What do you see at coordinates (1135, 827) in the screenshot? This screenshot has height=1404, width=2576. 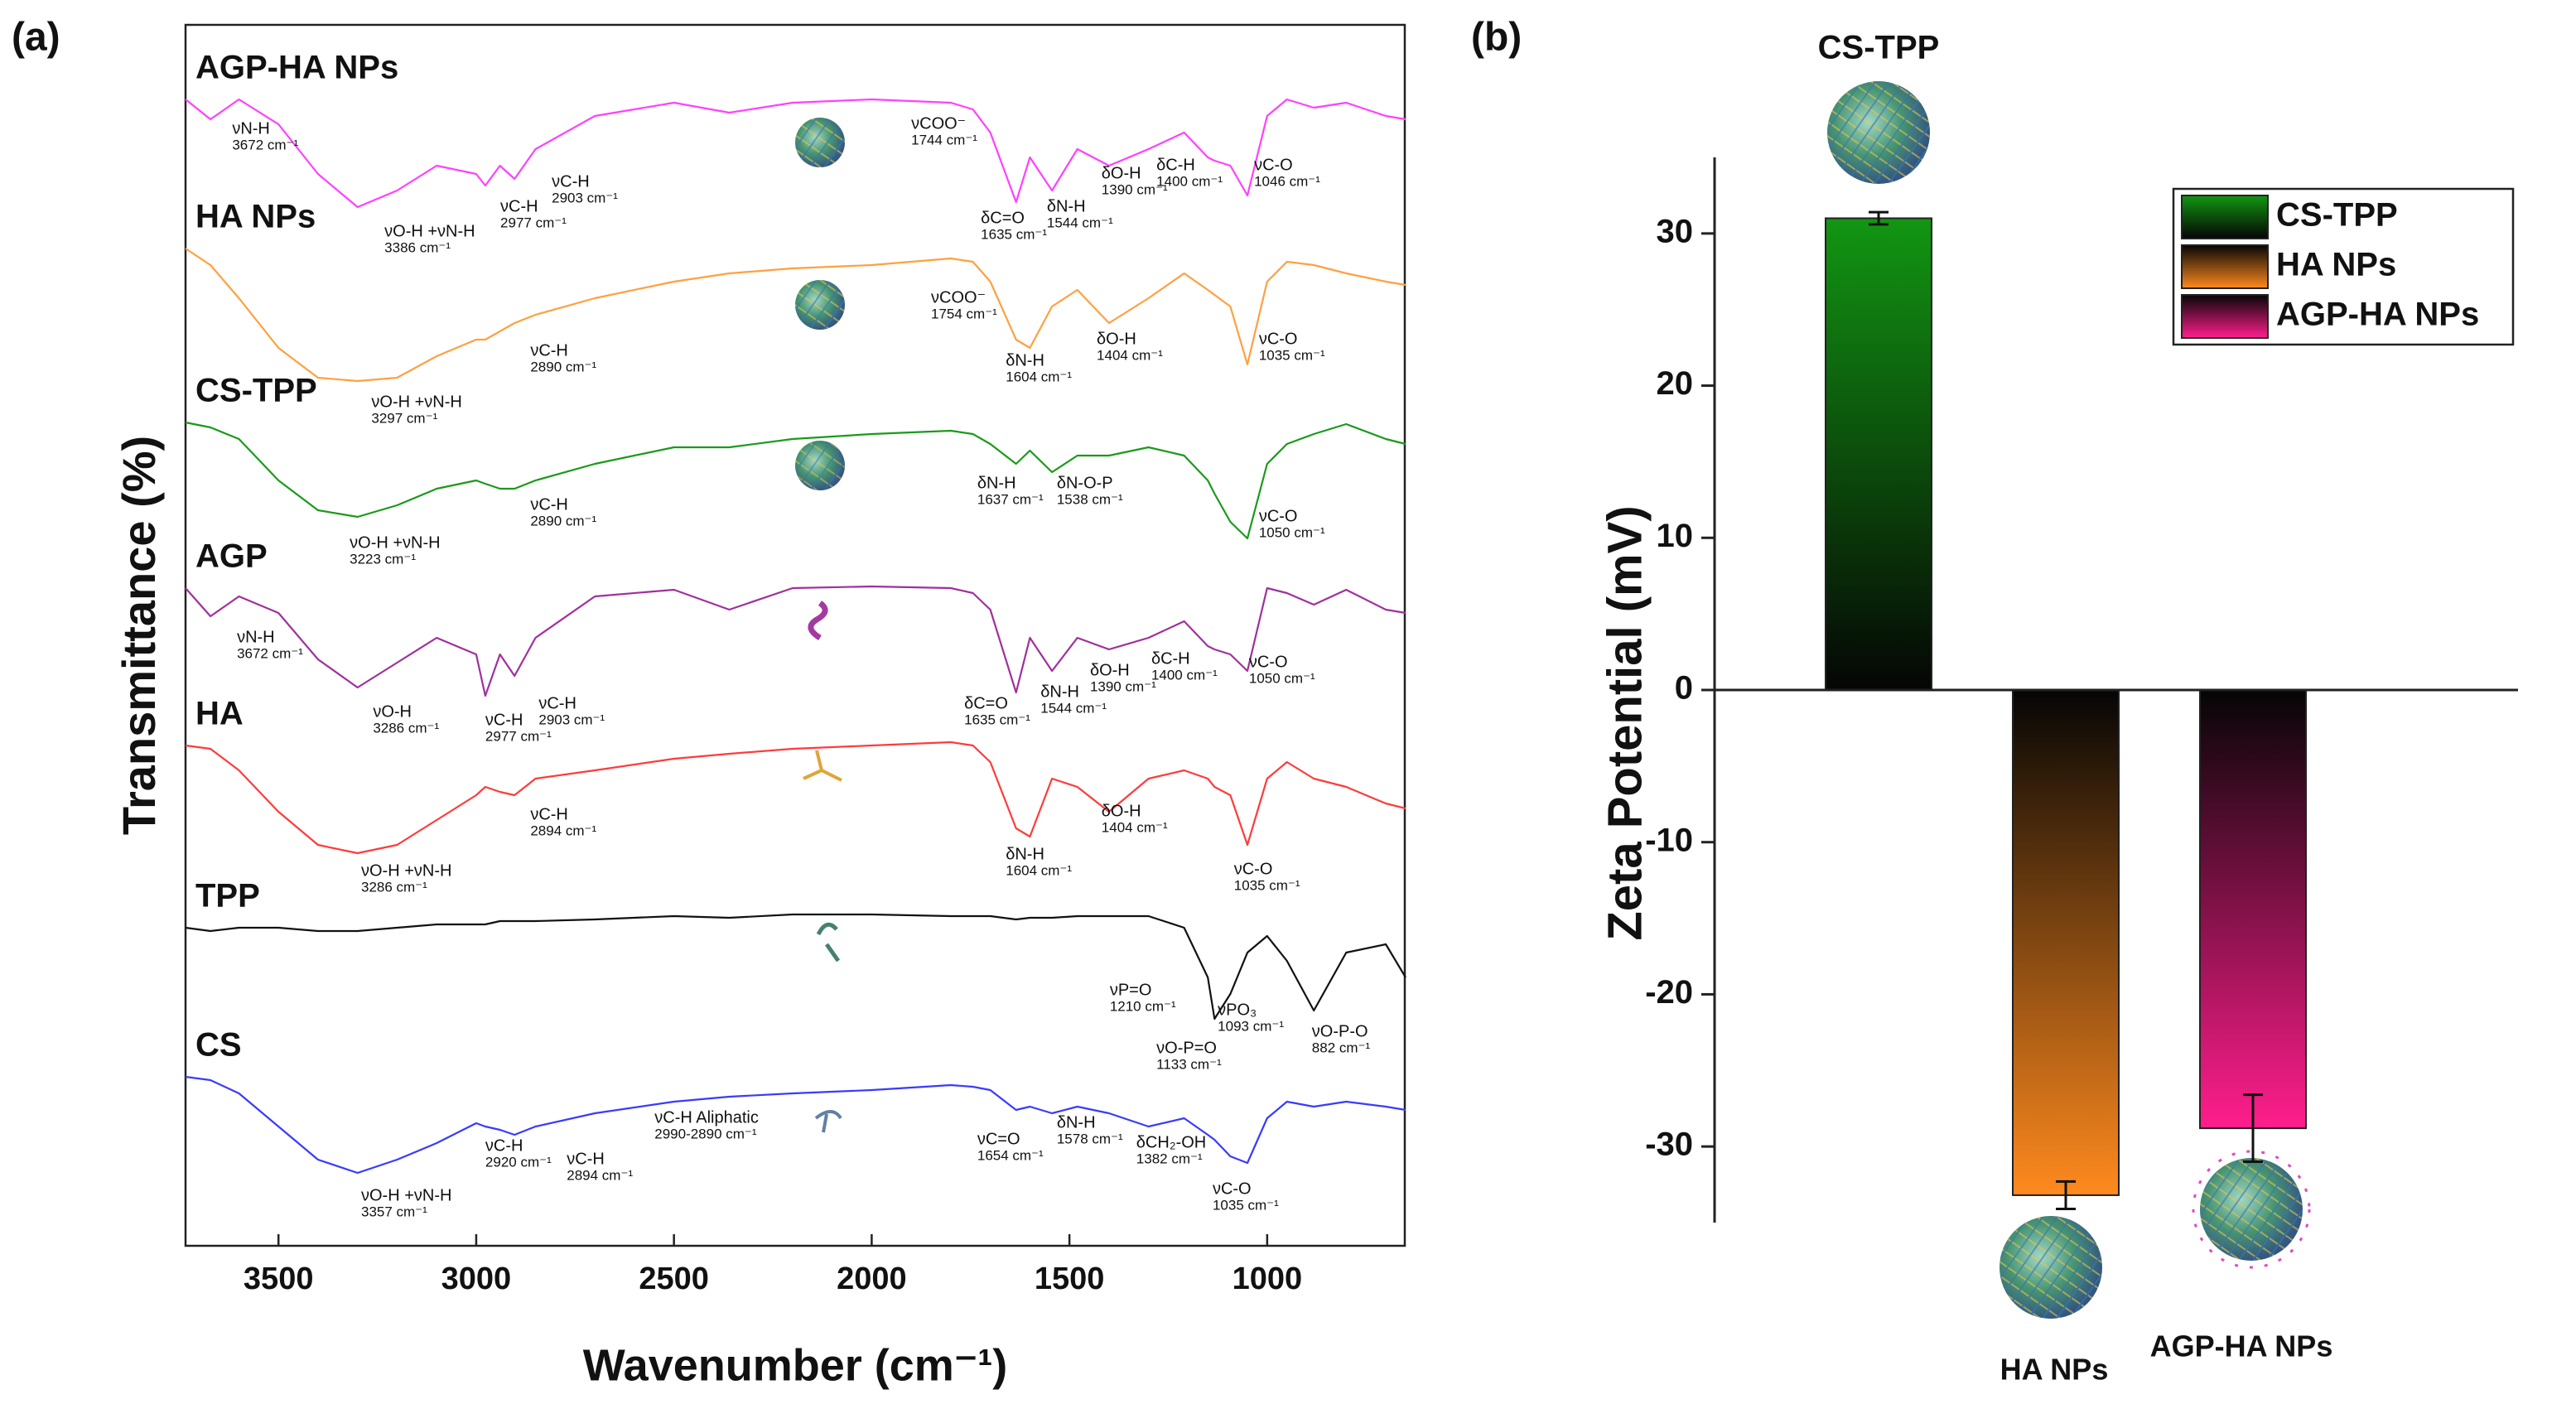 I see `peak-wavenumber: 1404 cm⁻¹` at bounding box center [1135, 827].